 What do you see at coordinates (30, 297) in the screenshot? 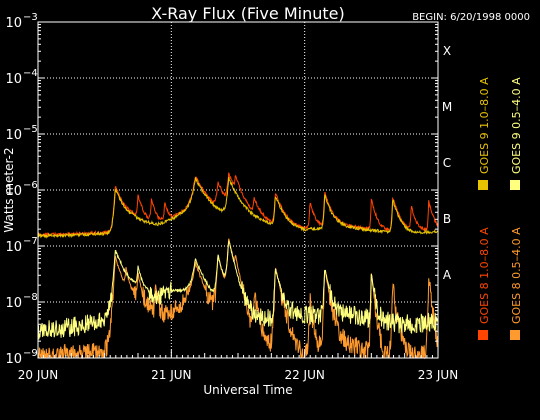
I see `y-tick-exponent: −8` at bounding box center [30, 297].